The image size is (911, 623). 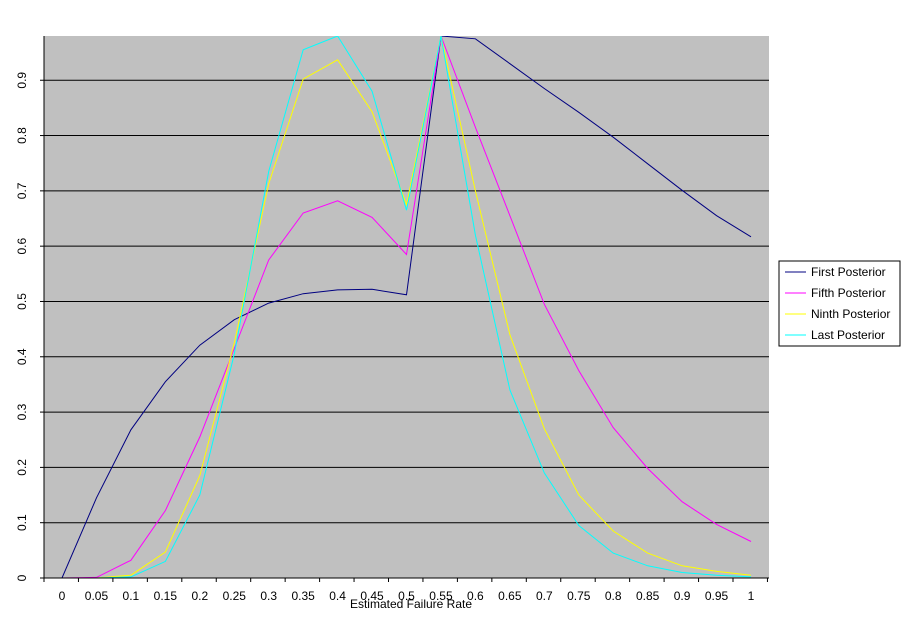 What do you see at coordinates (22, 577) in the screenshot?
I see `y-tick-label: 0` at bounding box center [22, 577].